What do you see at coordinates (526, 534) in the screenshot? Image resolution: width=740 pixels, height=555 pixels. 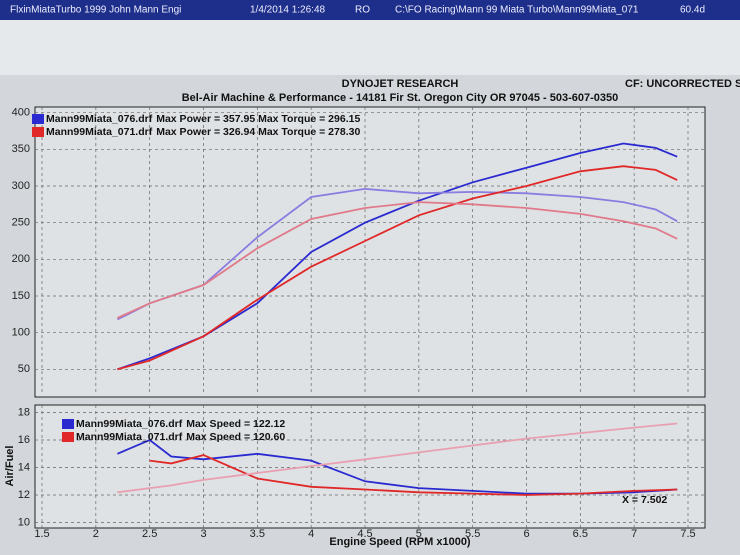 I see `x-tick-label: 6` at bounding box center [526, 534].